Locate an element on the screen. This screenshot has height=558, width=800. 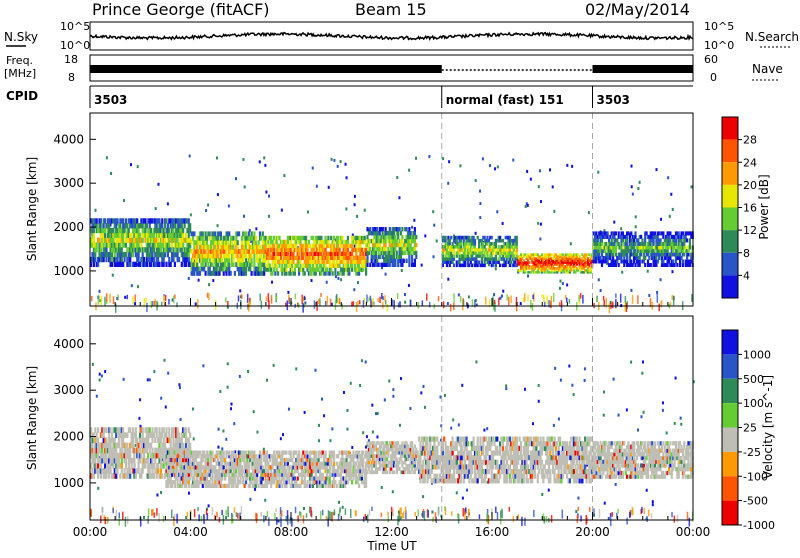
freq-trace is located at coordinates (391, 69).